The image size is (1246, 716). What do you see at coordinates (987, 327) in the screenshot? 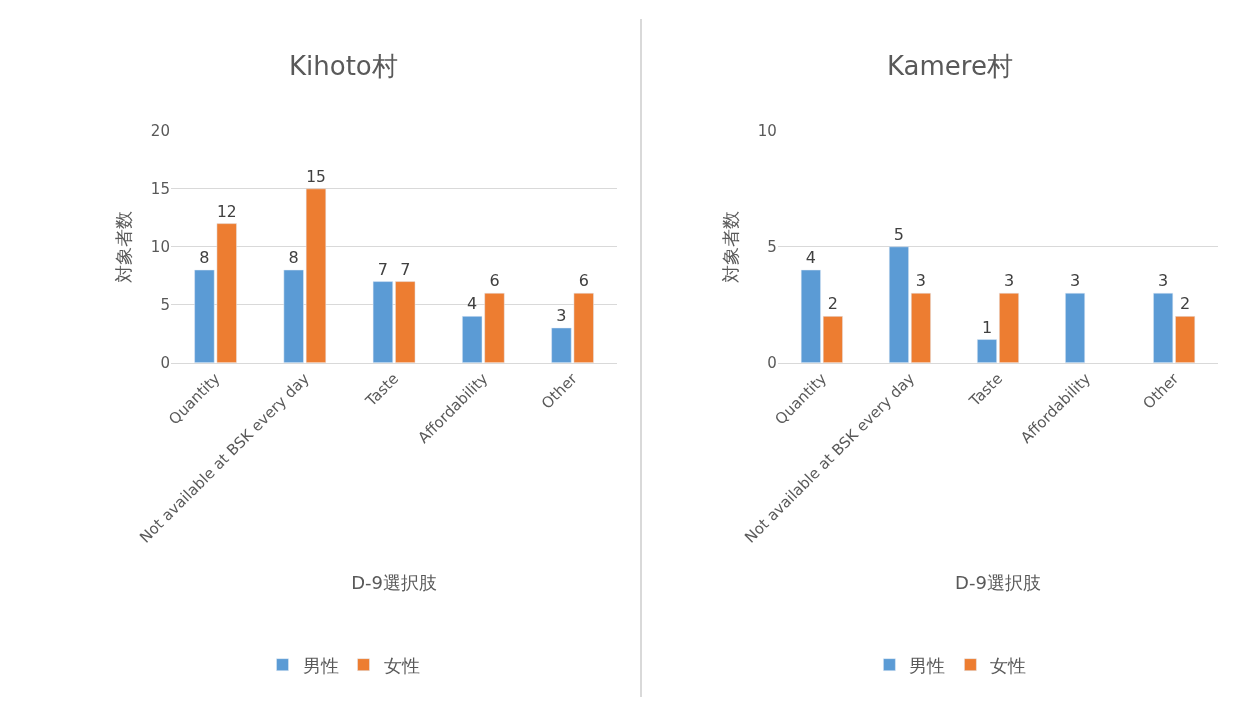
I see `data-label: 1` at bounding box center [987, 327].